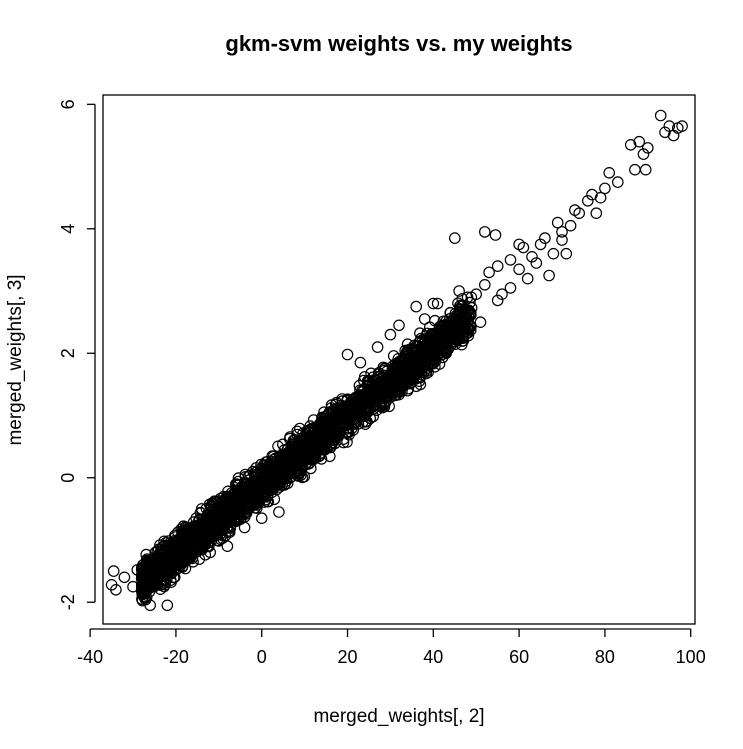  I want to click on y-tick-label: 6, so click(68, 104).